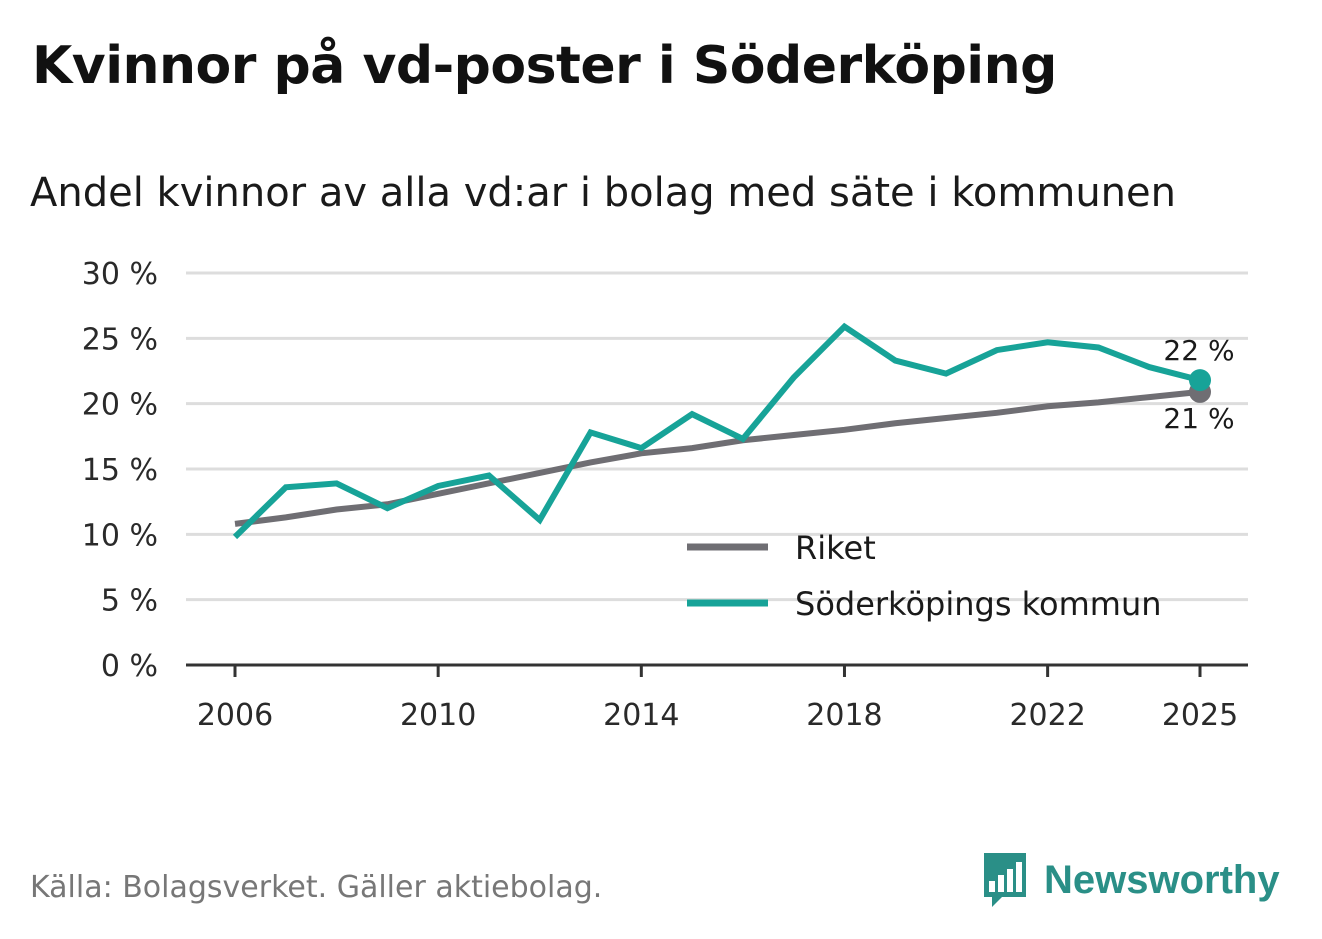  What do you see at coordinates (717, 698) in the screenshot?
I see `x-axis: 2006 2010 2014 2018 2022 2025` at bounding box center [717, 698].